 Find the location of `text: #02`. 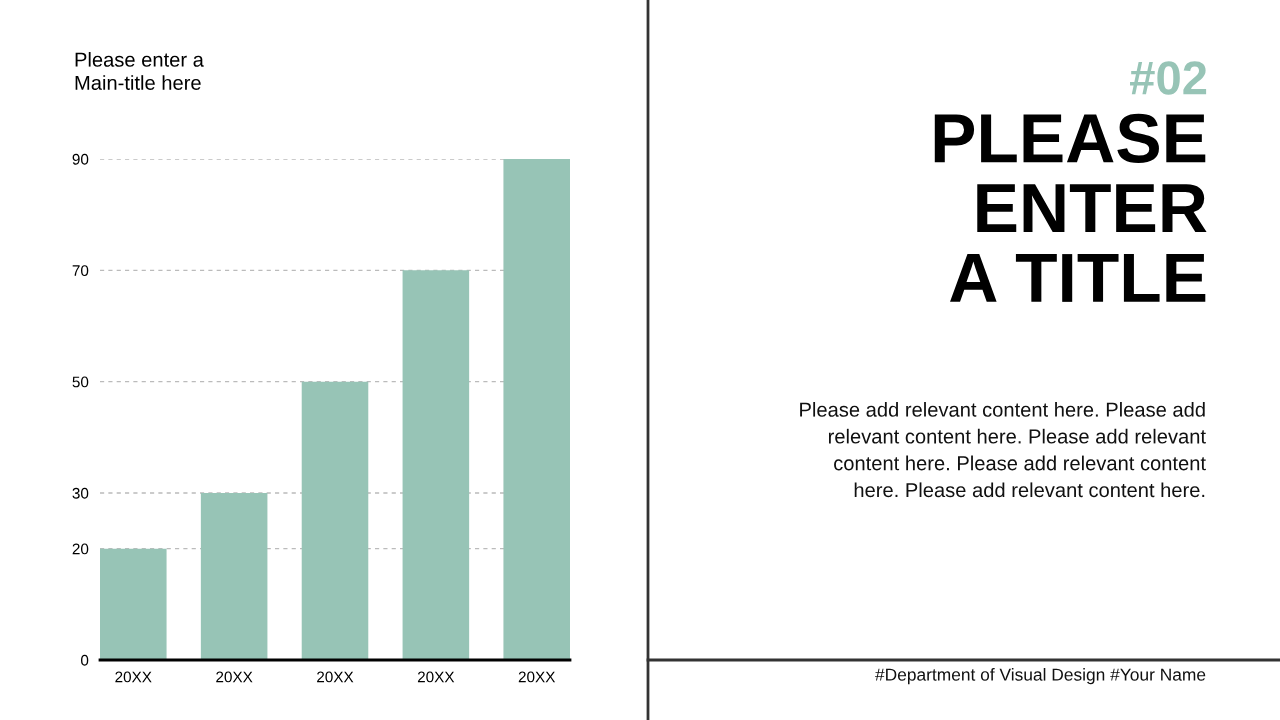

text: #02 is located at coordinates (1168, 78).